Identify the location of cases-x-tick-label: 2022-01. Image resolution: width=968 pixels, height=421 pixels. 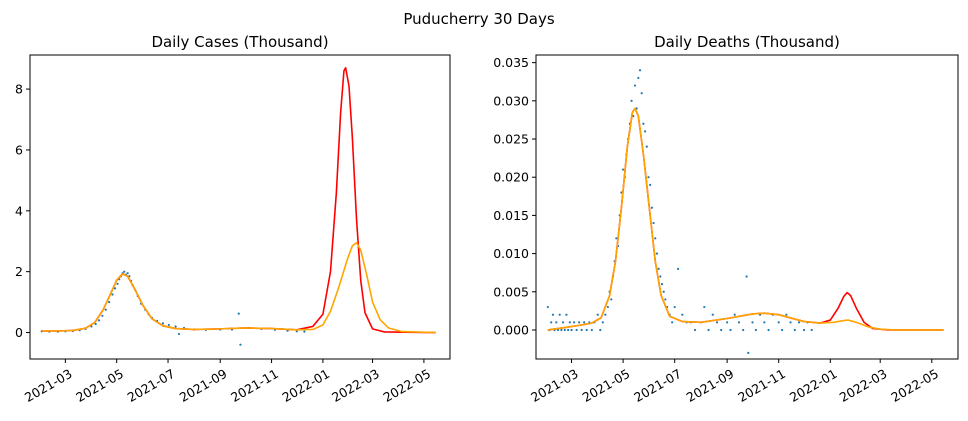
(305, 385).